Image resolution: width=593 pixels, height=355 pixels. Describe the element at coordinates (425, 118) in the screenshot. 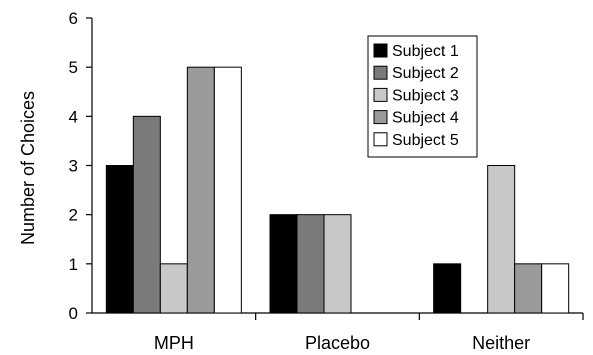

I see `legend-label: Subject 4` at that location.